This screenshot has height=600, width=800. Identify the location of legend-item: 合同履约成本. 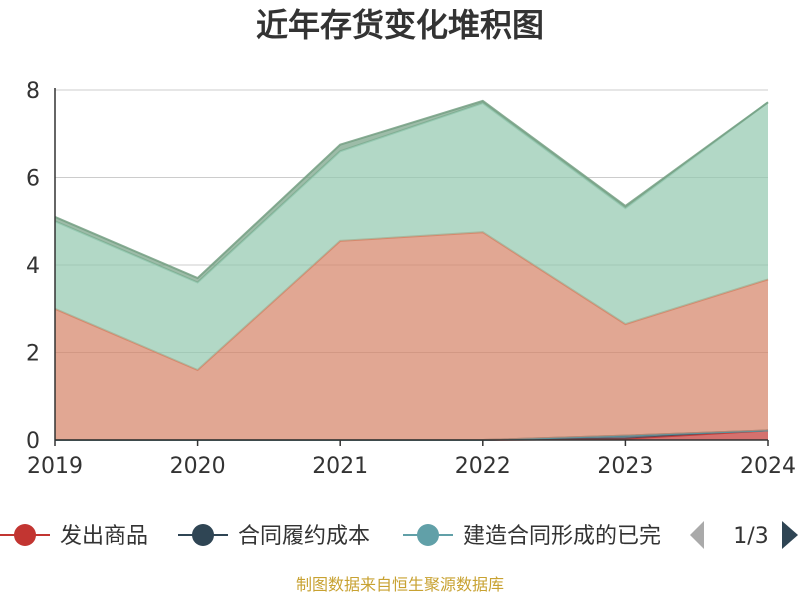
(274, 536).